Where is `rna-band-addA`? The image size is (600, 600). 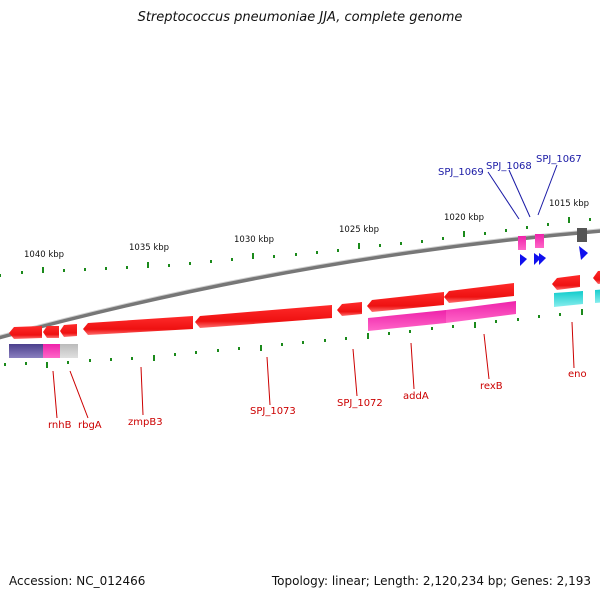
rna-band-addA is located at coordinates (407, 320).